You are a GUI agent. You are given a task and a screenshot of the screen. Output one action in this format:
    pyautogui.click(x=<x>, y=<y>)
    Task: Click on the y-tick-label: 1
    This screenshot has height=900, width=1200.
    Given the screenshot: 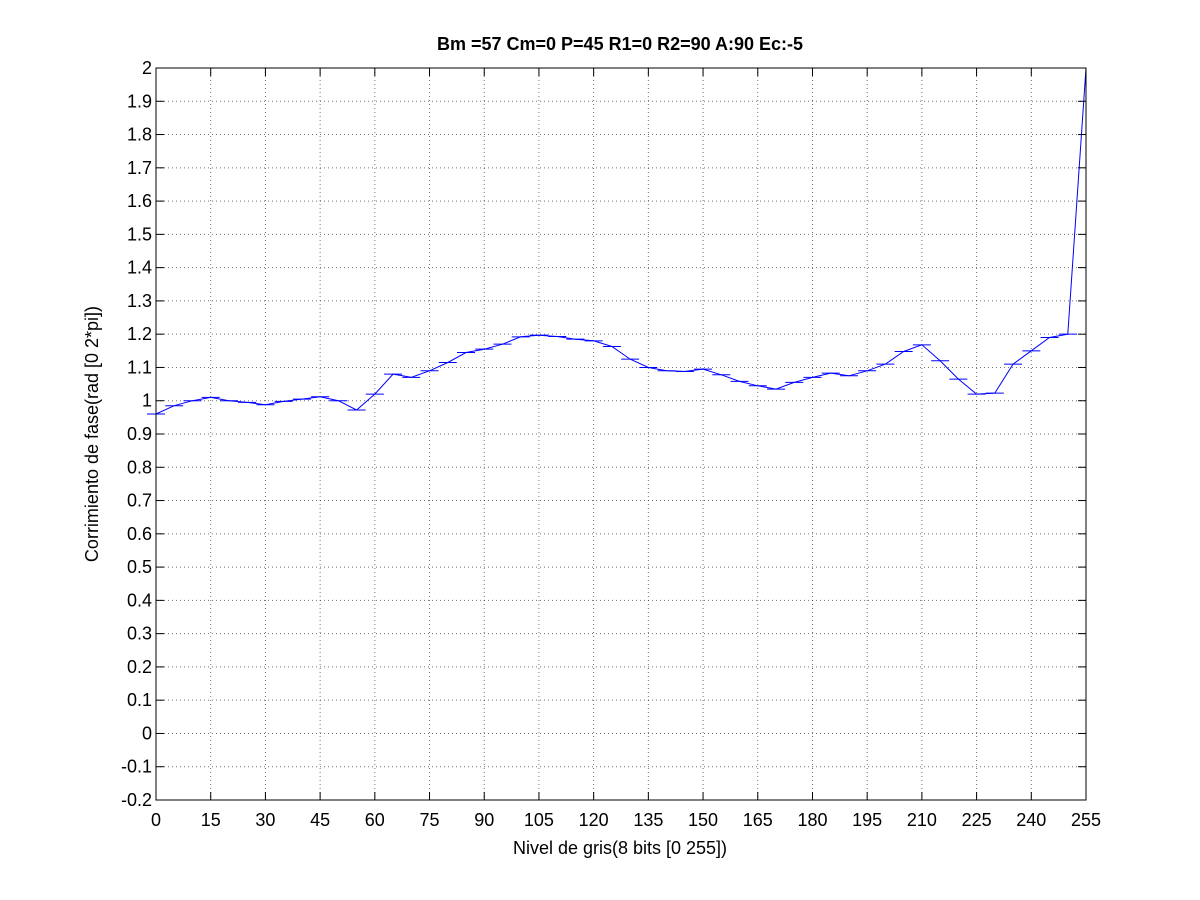 What is the action you would take?
    pyautogui.click(x=147, y=401)
    